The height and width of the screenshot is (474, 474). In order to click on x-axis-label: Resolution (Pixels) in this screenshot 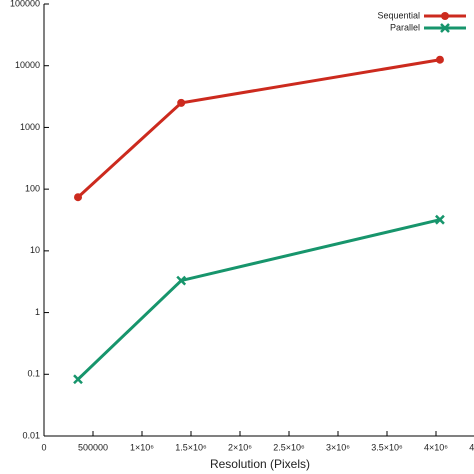, I will do `click(260, 464)`.